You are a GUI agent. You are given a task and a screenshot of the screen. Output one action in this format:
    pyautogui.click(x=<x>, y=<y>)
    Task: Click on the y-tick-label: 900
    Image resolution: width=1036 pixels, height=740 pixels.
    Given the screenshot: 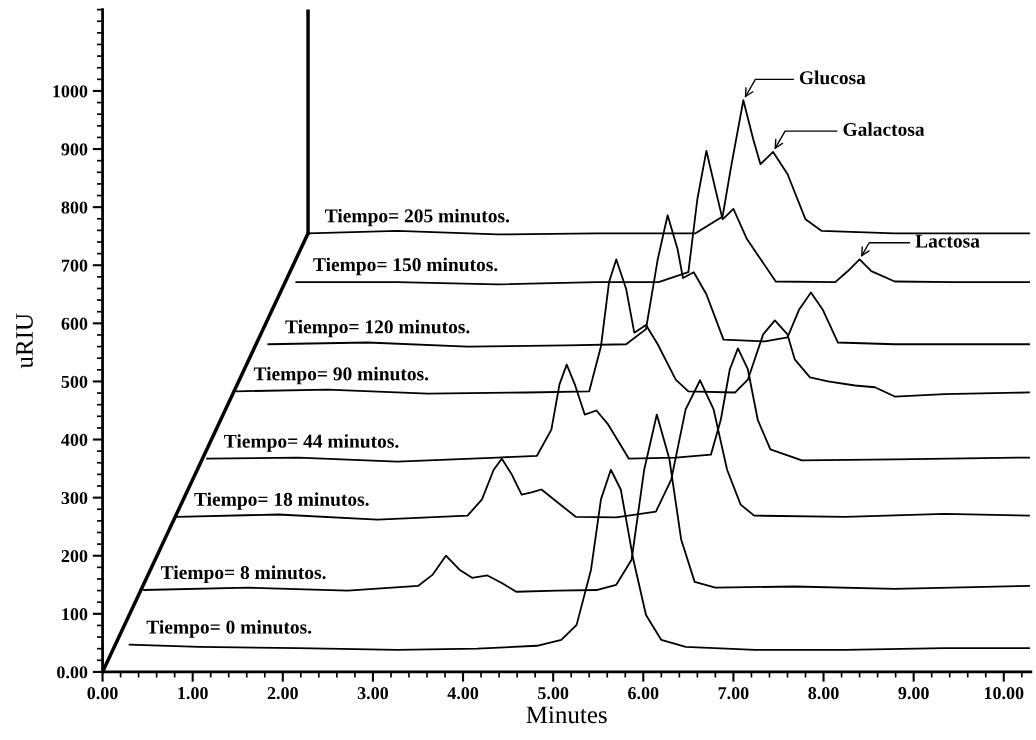 What is the action you would take?
    pyautogui.click(x=74, y=149)
    